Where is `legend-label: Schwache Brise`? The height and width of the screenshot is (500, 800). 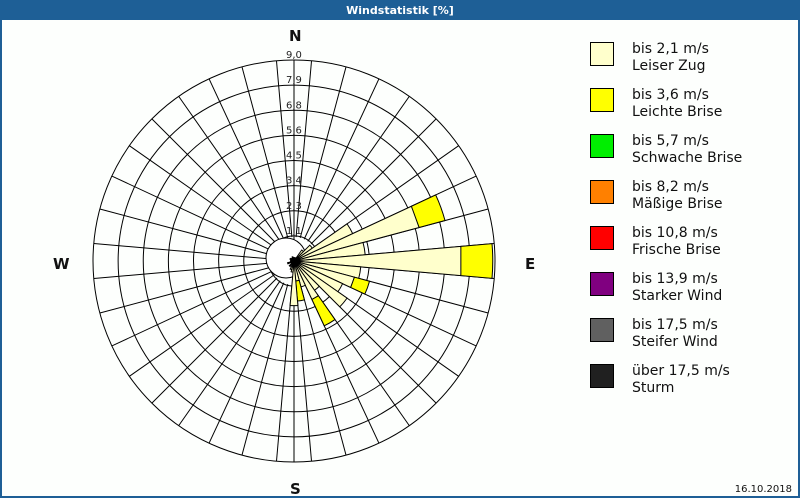 legend-label: Schwache Brise is located at coordinates (687, 158).